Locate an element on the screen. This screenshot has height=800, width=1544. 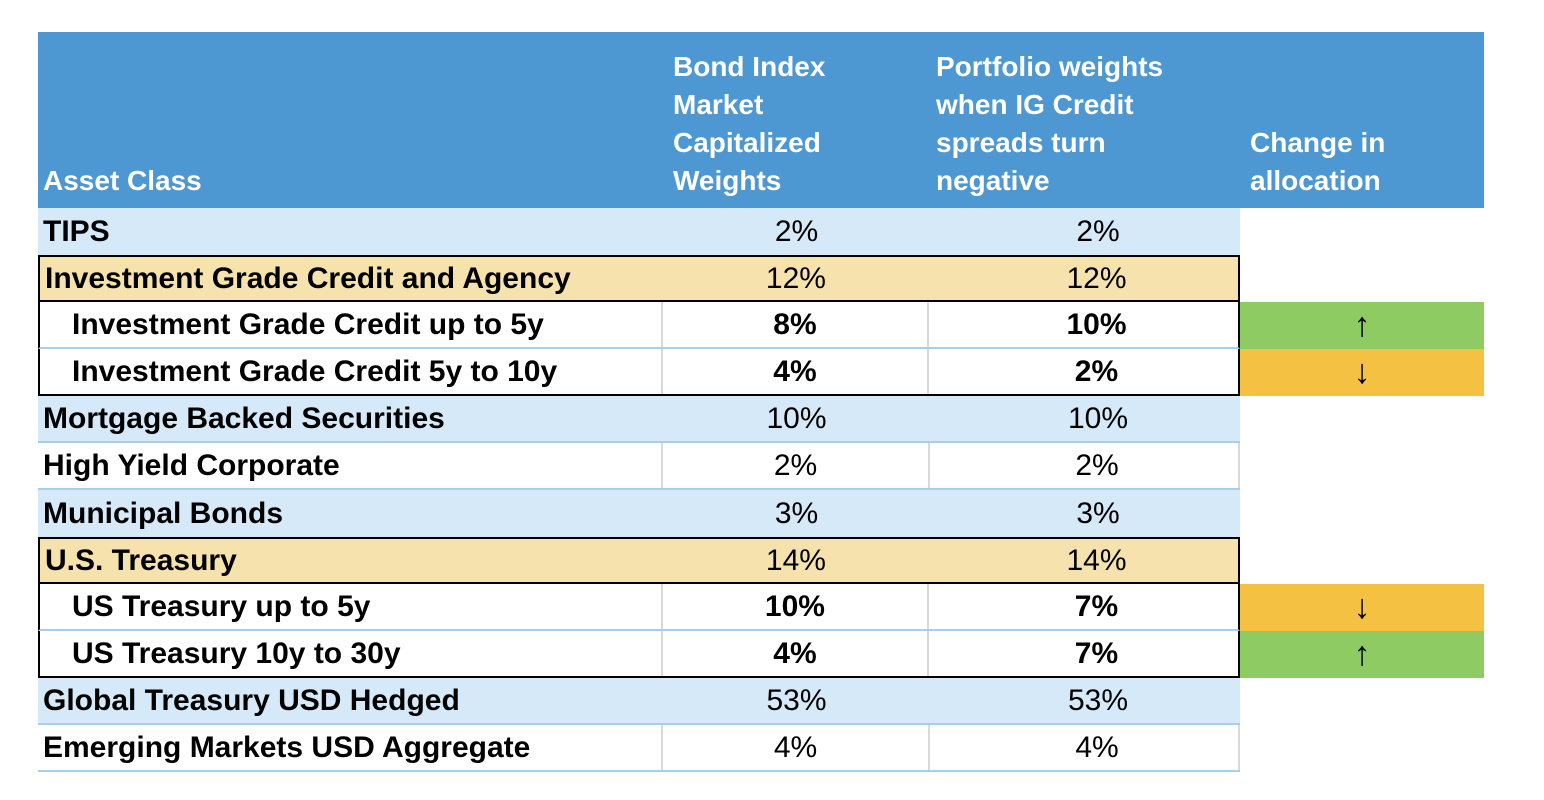
bond-index-weight-cell: 14% is located at coordinates (795, 560).